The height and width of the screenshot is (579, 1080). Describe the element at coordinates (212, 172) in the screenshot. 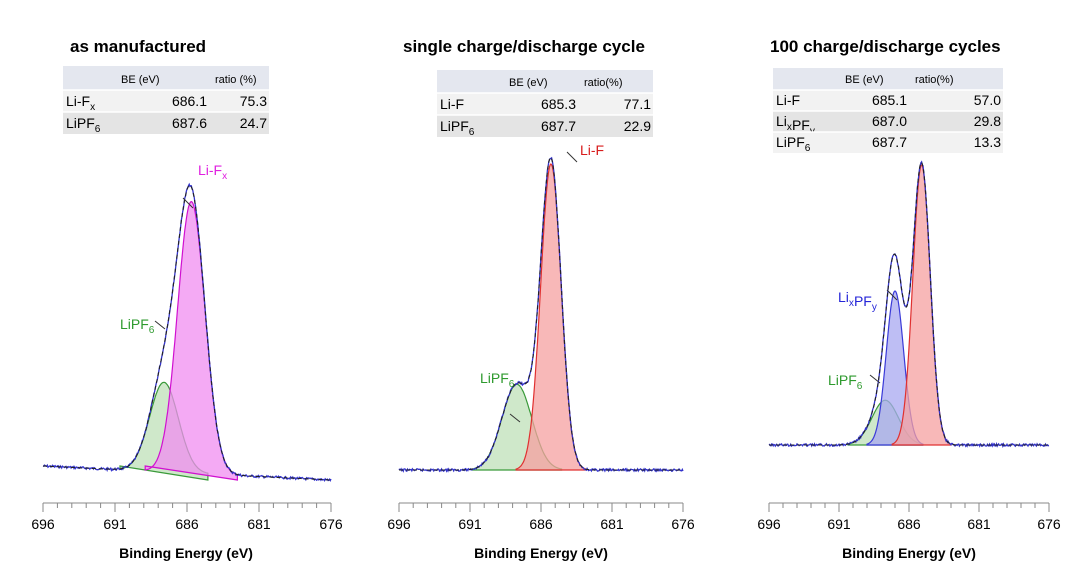

I see `peak-label: Li-Fx` at that location.